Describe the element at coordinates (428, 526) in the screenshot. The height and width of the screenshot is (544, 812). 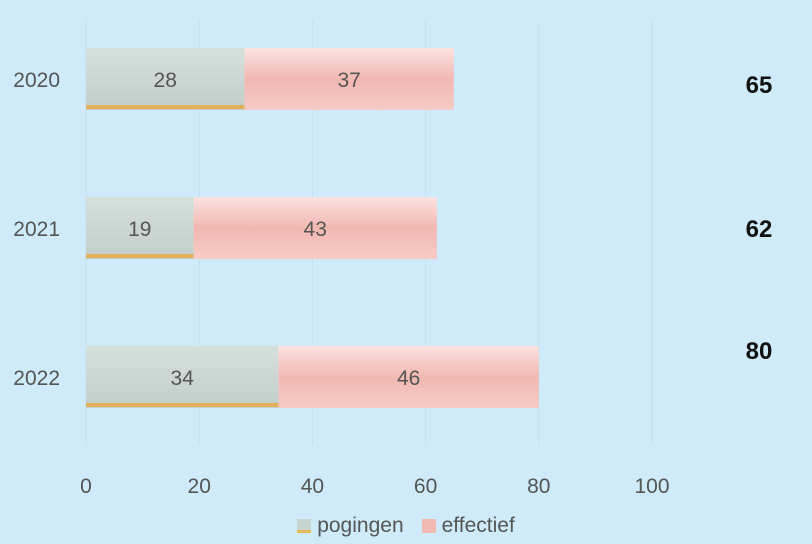
I see `legend-swatch-effectief` at that location.